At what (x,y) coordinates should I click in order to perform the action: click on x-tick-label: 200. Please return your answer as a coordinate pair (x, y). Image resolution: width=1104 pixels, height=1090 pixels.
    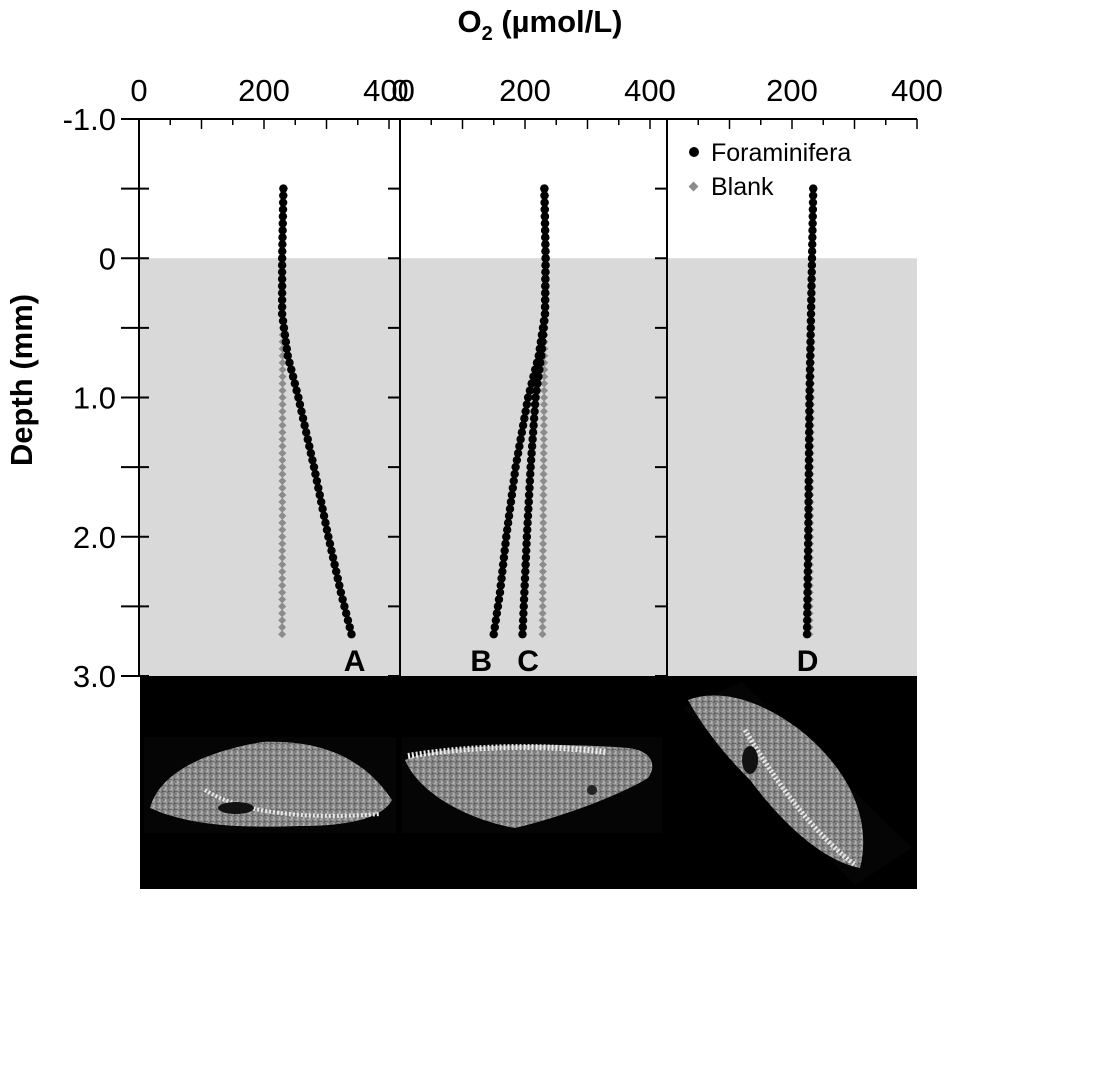
    Looking at the image, I should click on (792, 90).